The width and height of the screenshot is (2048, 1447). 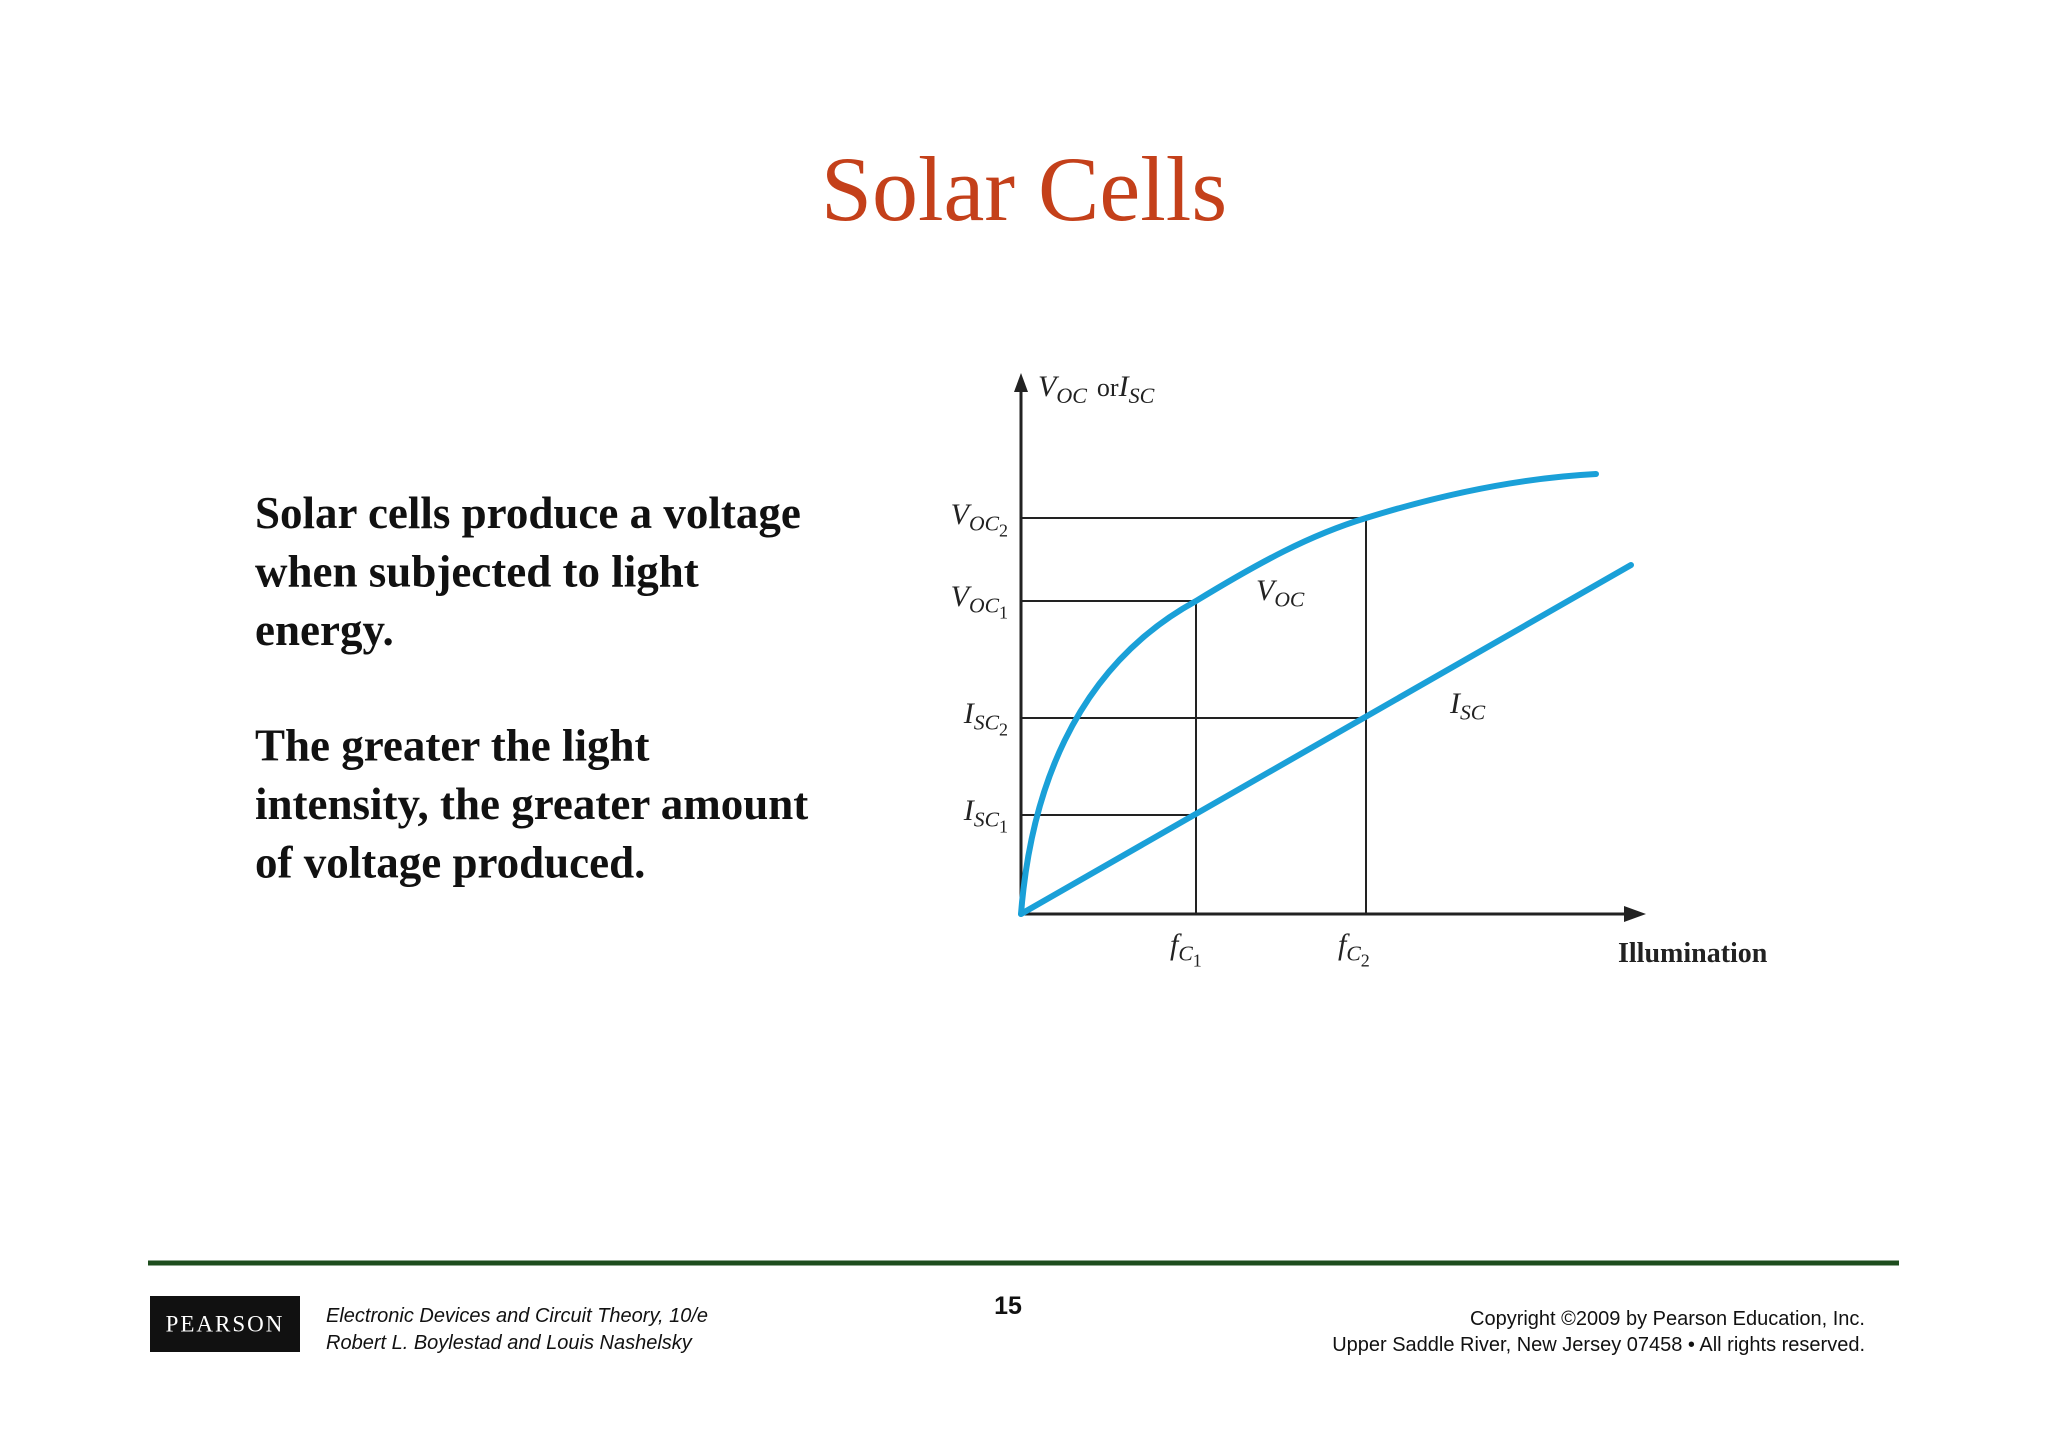 I want to click on x-axis-label: Illumination, so click(x=1693, y=953).